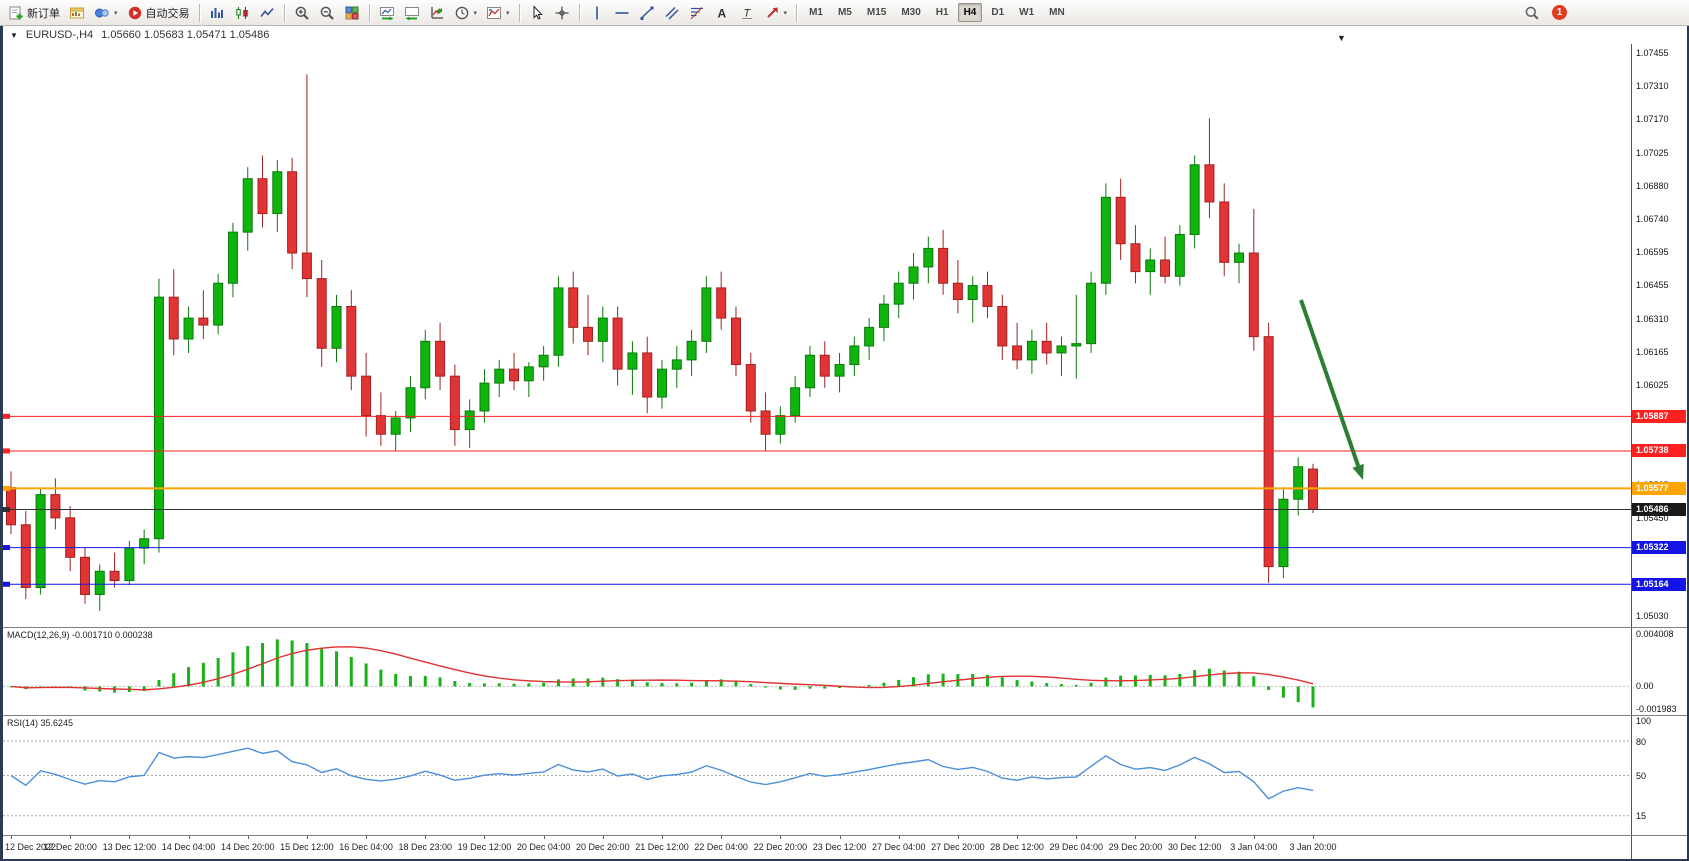  I want to click on candles-button, so click(242, 12).